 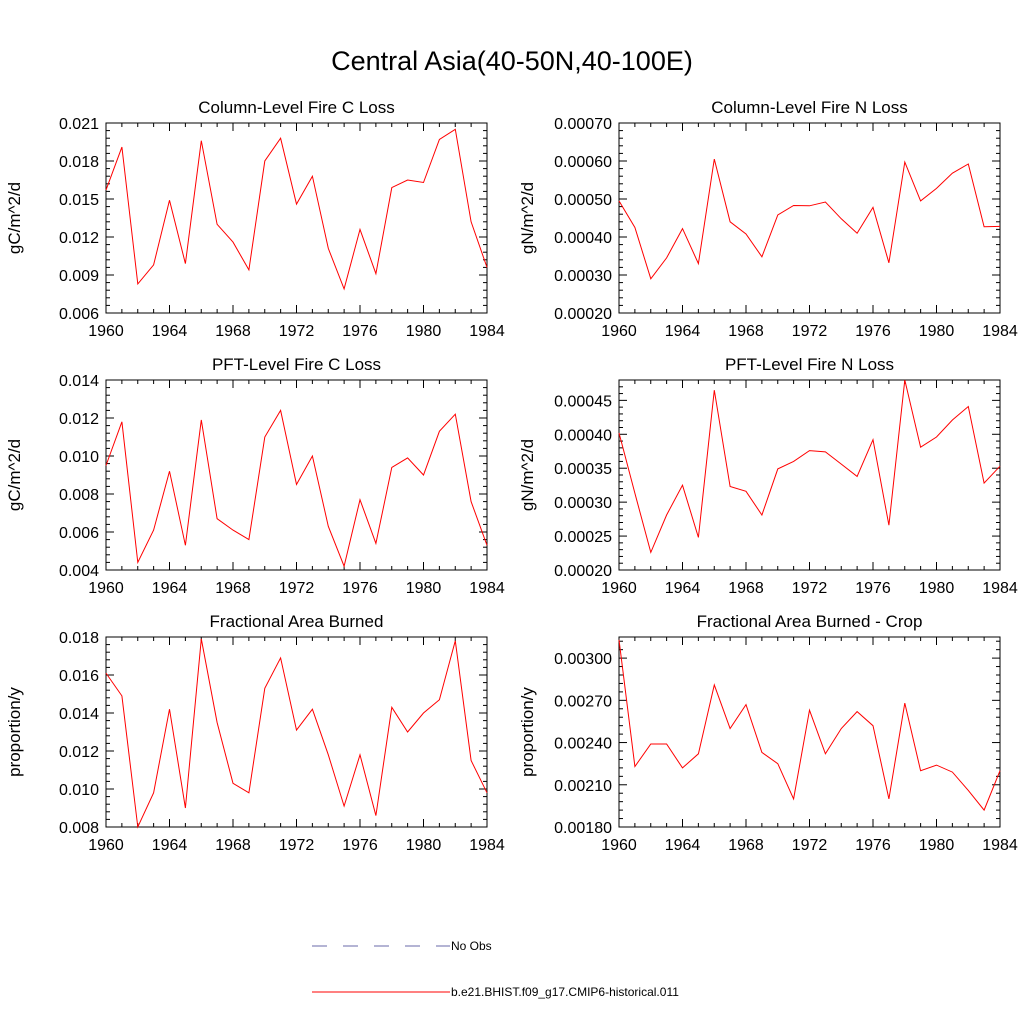 I want to click on y-tick-label: 0.00240, so click(x=583, y=744).